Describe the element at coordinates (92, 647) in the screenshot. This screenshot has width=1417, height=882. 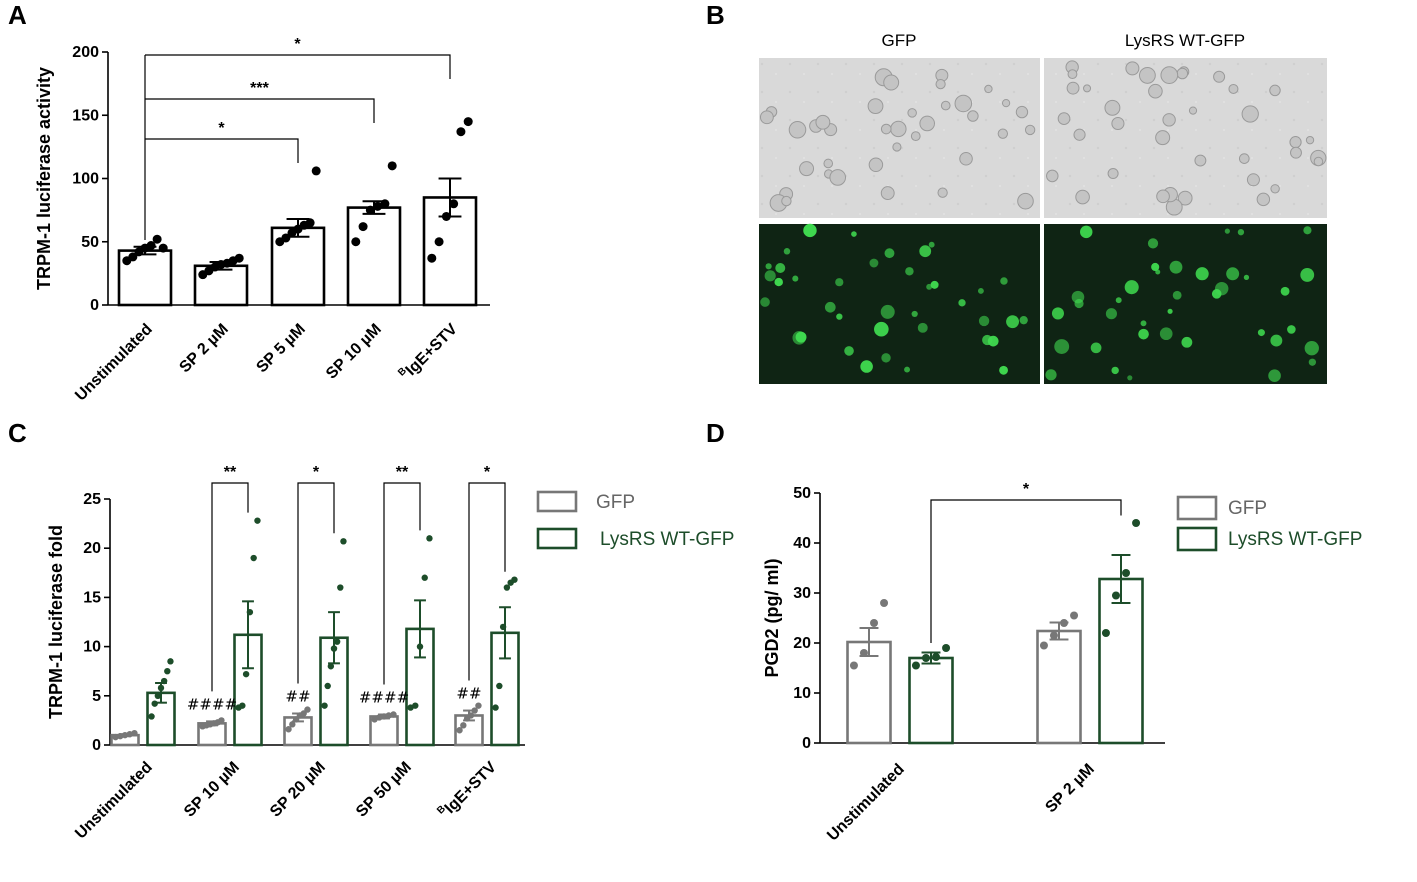
I see `y-tick-label: 10` at that location.